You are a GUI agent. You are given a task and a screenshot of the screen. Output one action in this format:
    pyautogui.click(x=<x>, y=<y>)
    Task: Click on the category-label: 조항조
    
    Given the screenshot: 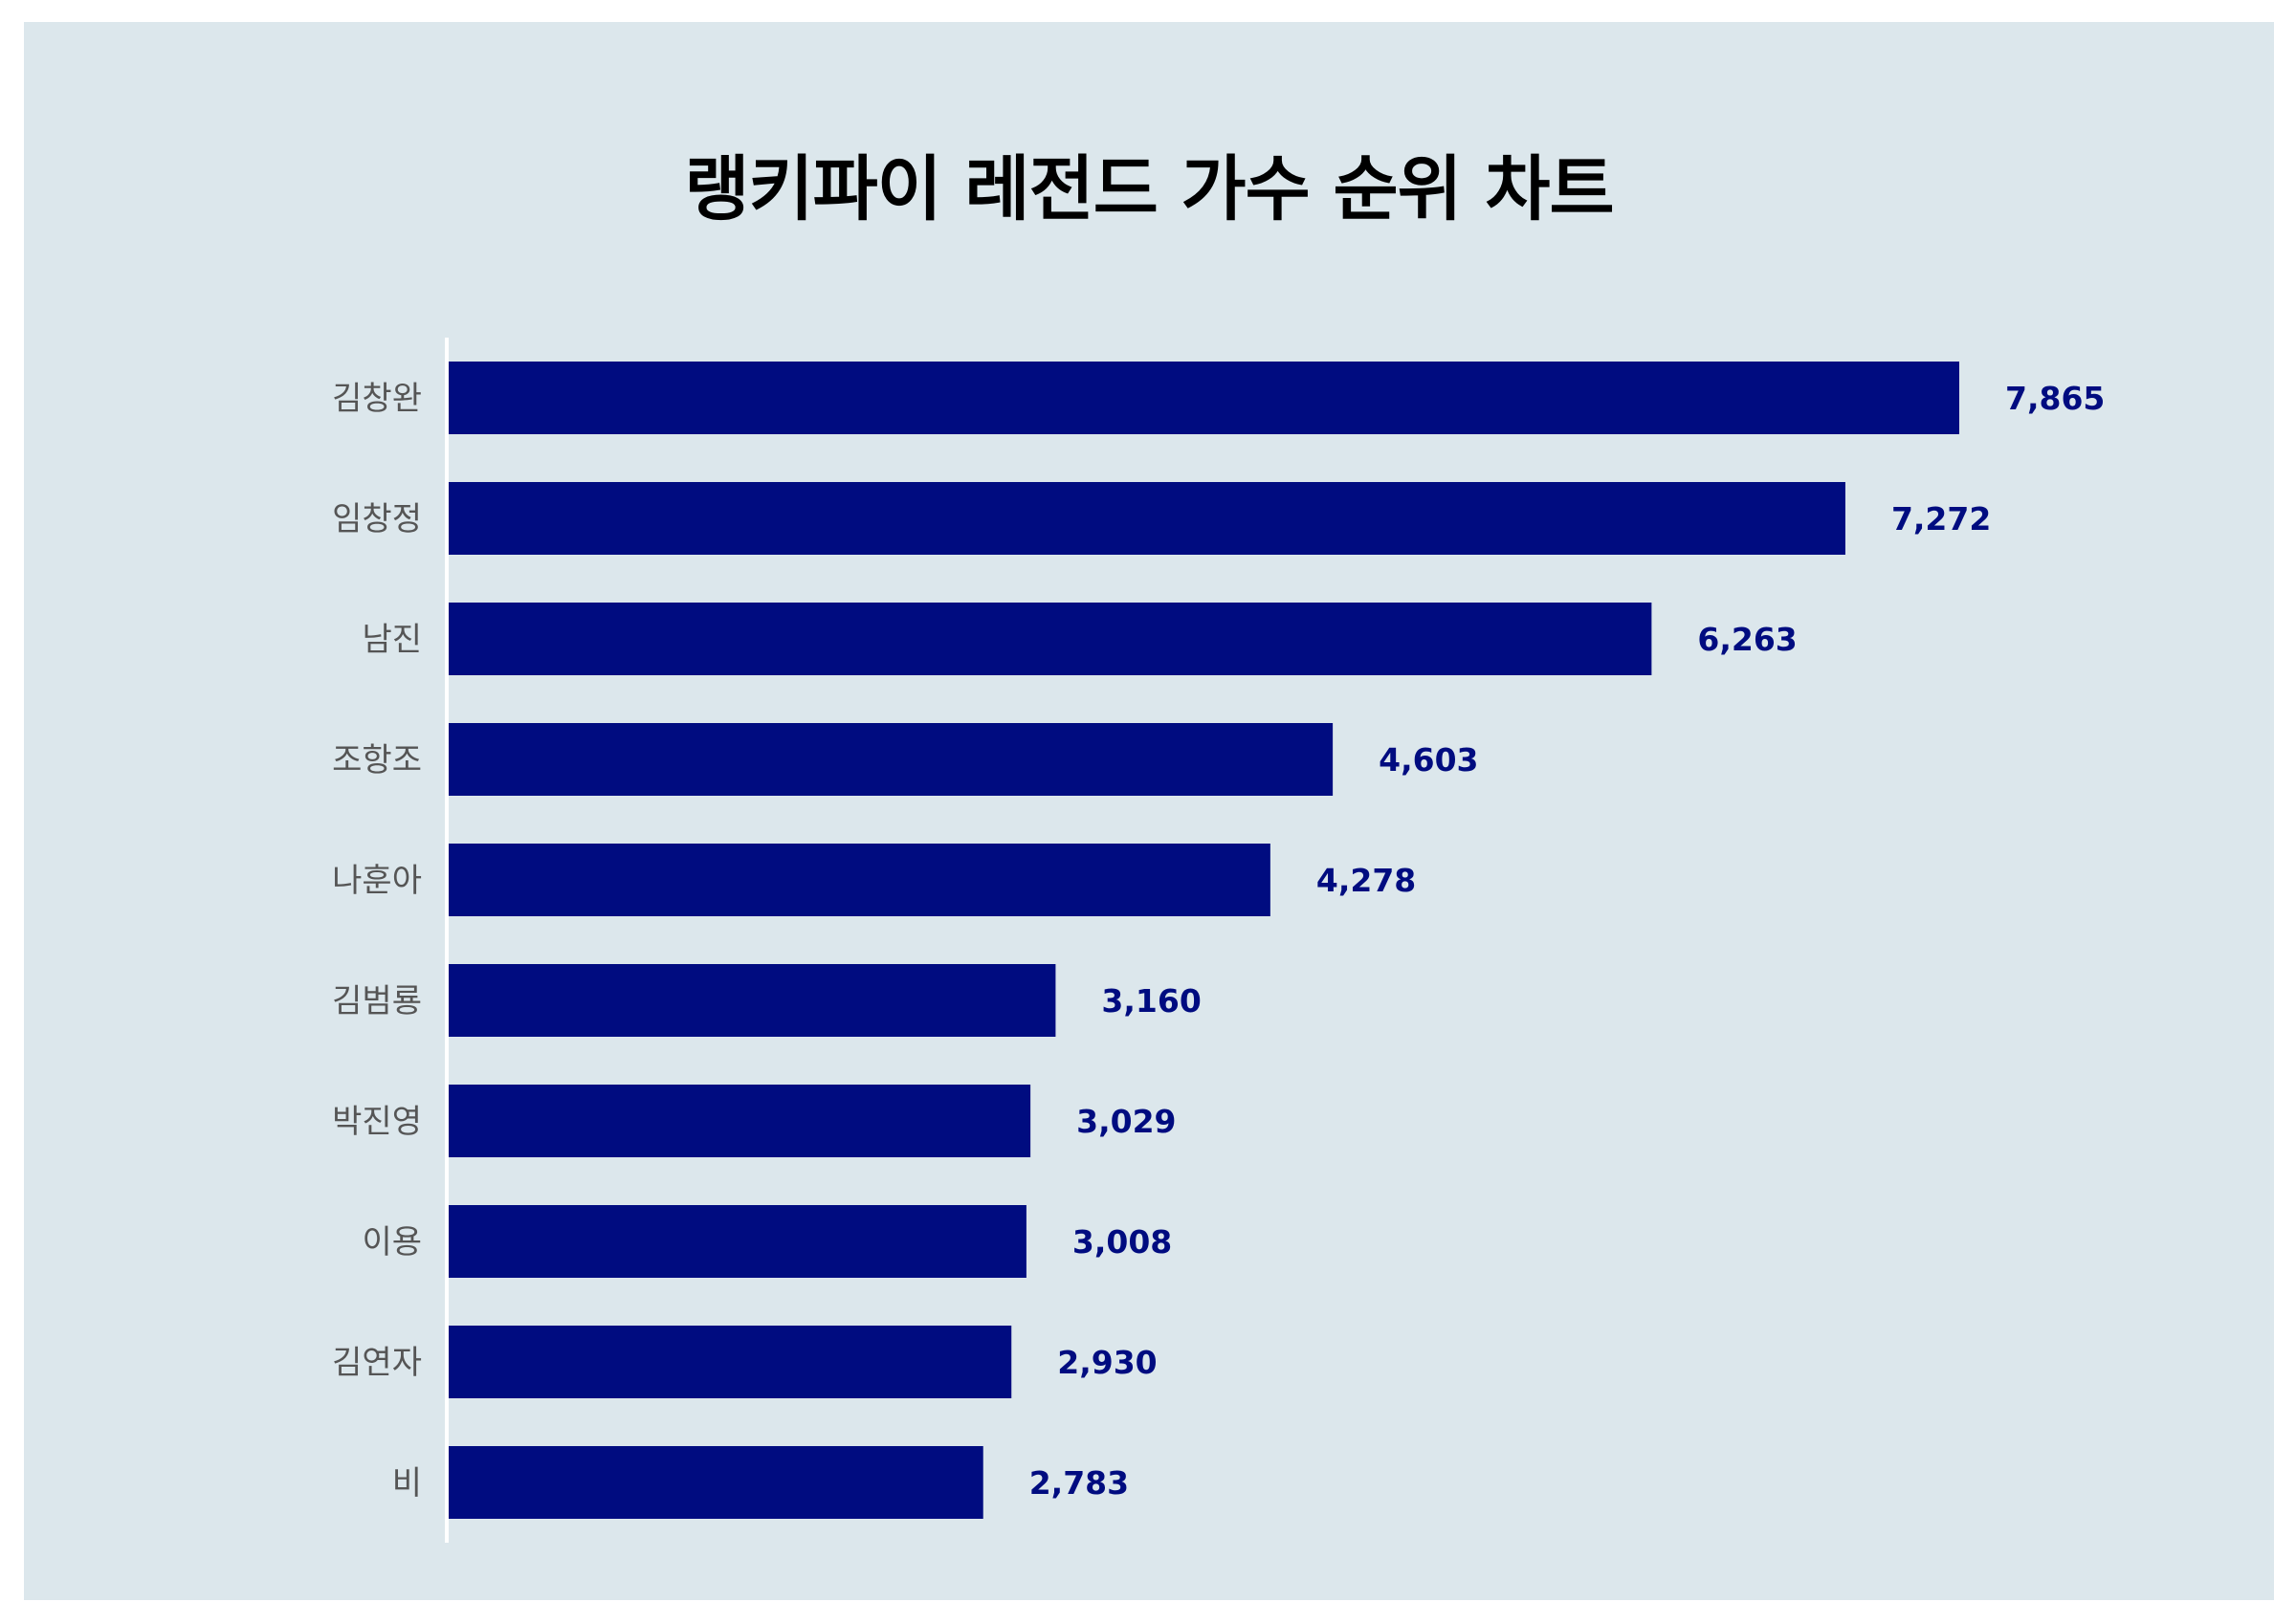 What is the action you would take?
    pyautogui.click(x=377, y=760)
    